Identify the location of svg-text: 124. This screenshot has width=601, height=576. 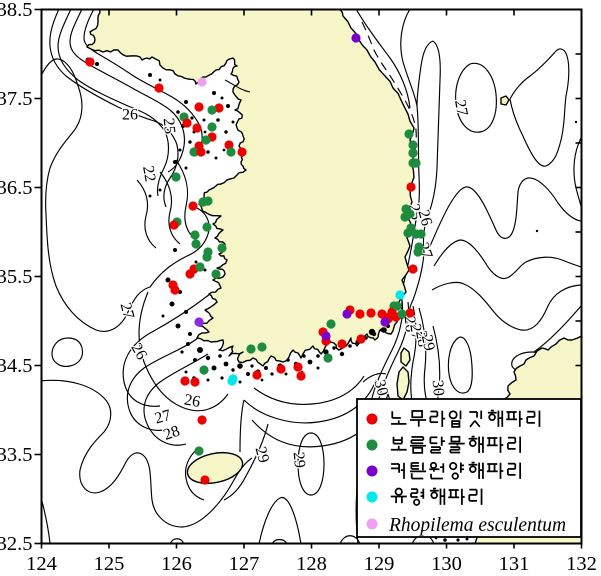
(41, 564).